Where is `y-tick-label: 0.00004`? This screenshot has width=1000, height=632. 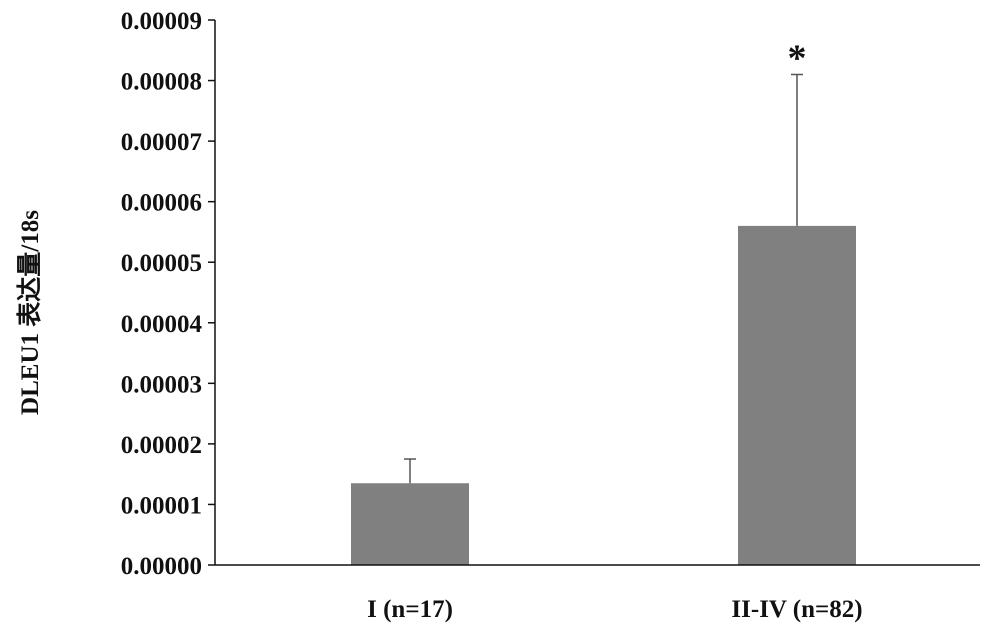
y-tick-label: 0.00004 is located at coordinates (162, 324).